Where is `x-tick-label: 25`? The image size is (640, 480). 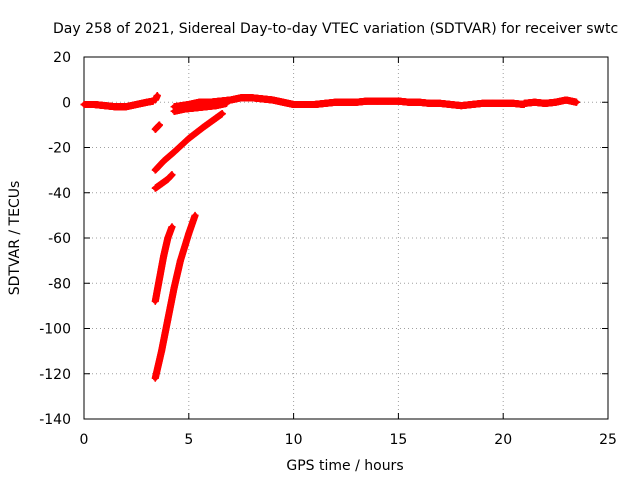
x-tick-label: 25 is located at coordinates (608, 440).